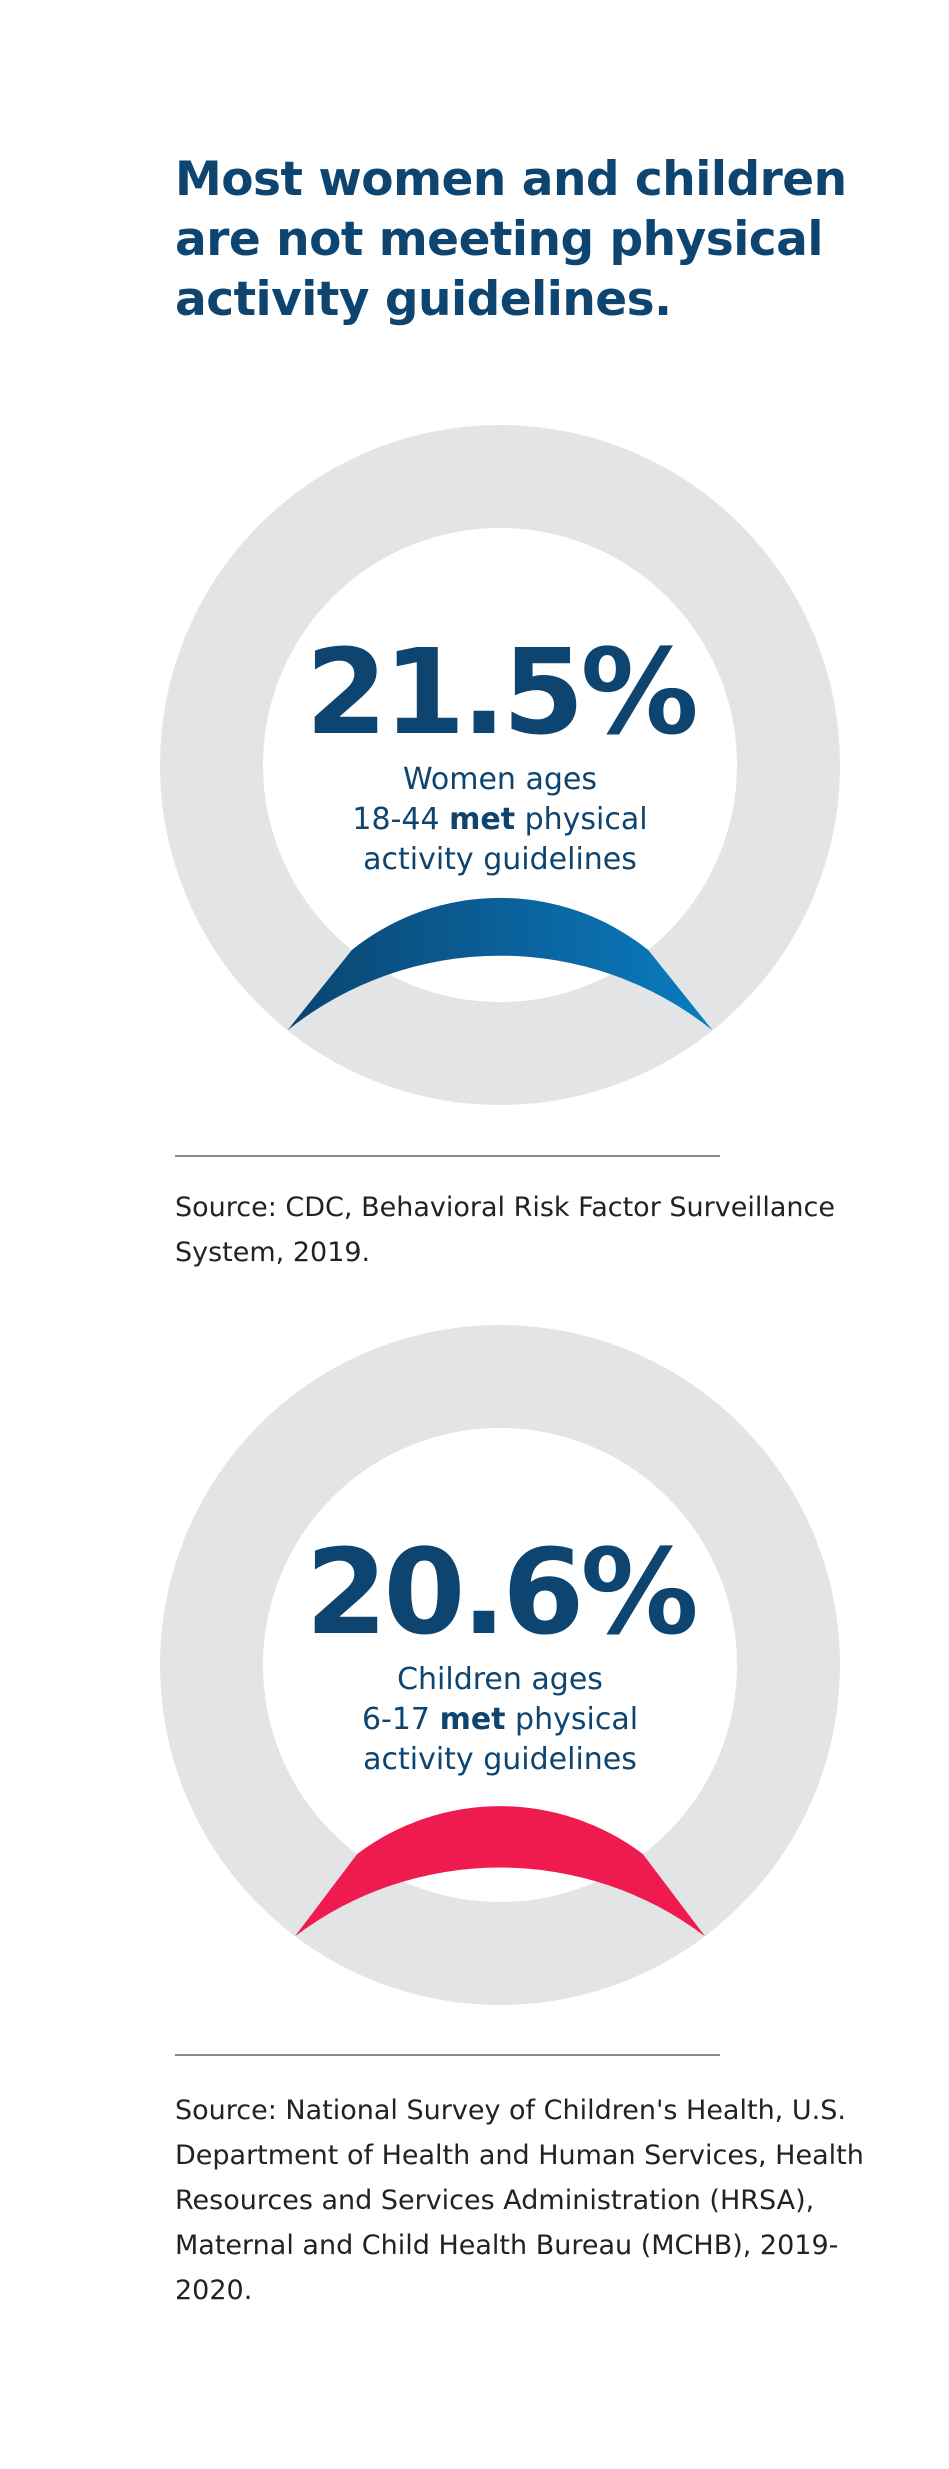  I want to click on children-percent-value: 20.6%, so click(501, 1592).